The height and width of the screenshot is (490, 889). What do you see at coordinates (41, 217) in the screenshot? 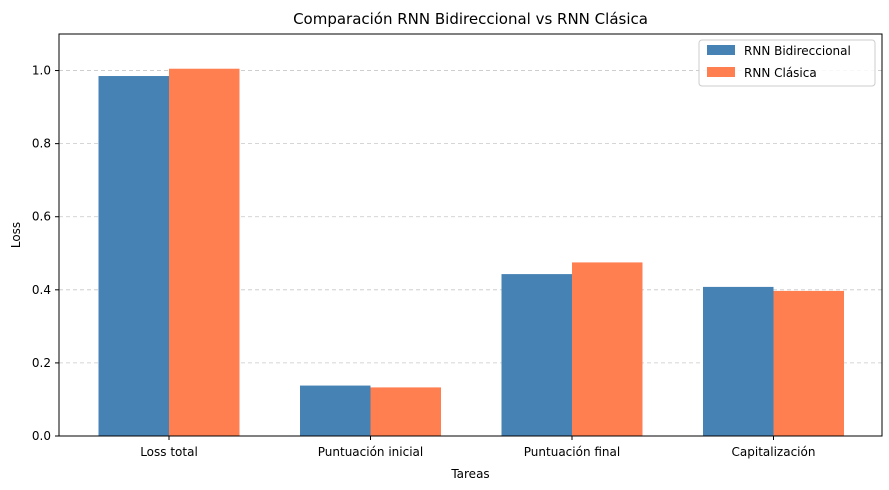
I see `y-tick-label: 0.6` at bounding box center [41, 217].